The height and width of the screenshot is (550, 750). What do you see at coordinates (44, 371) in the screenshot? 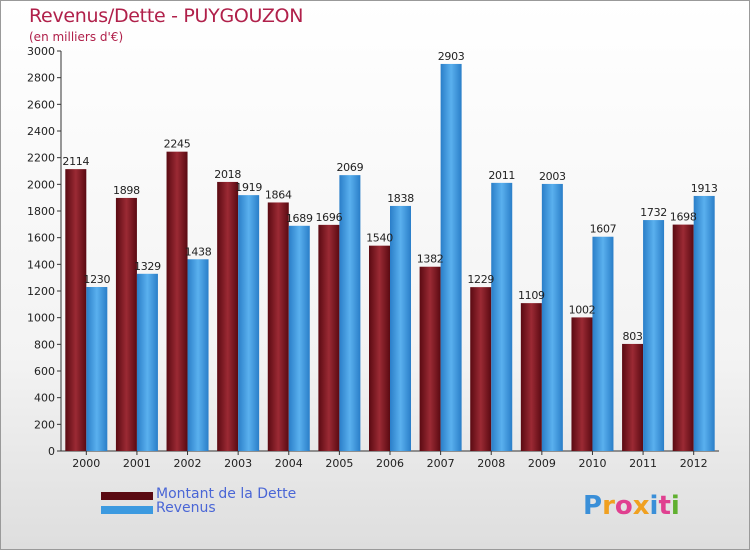
I see `y-tick-label: 600` at bounding box center [44, 371].